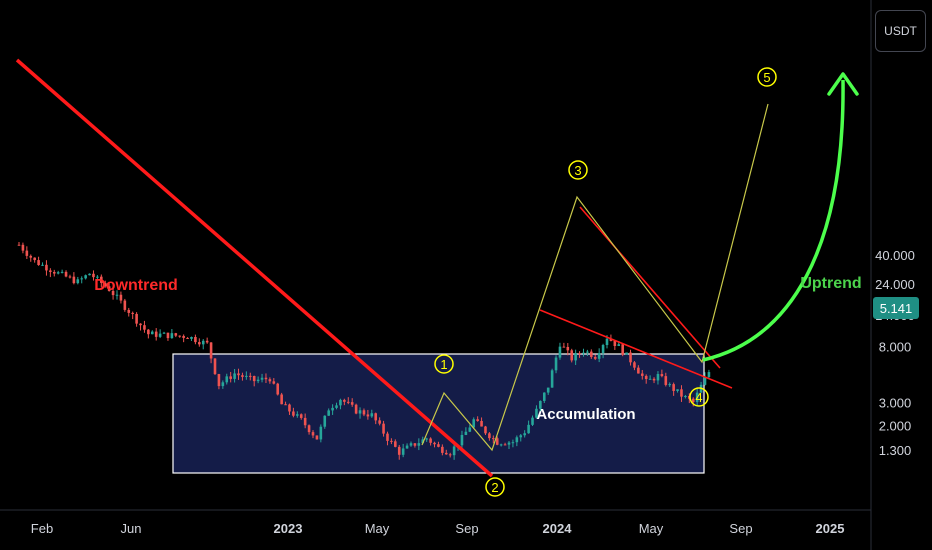 The image size is (932, 550). What do you see at coordinates (136, 285) in the screenshot?
I see `downtrend-label: Downtrend` at bounding box center [136, 285].